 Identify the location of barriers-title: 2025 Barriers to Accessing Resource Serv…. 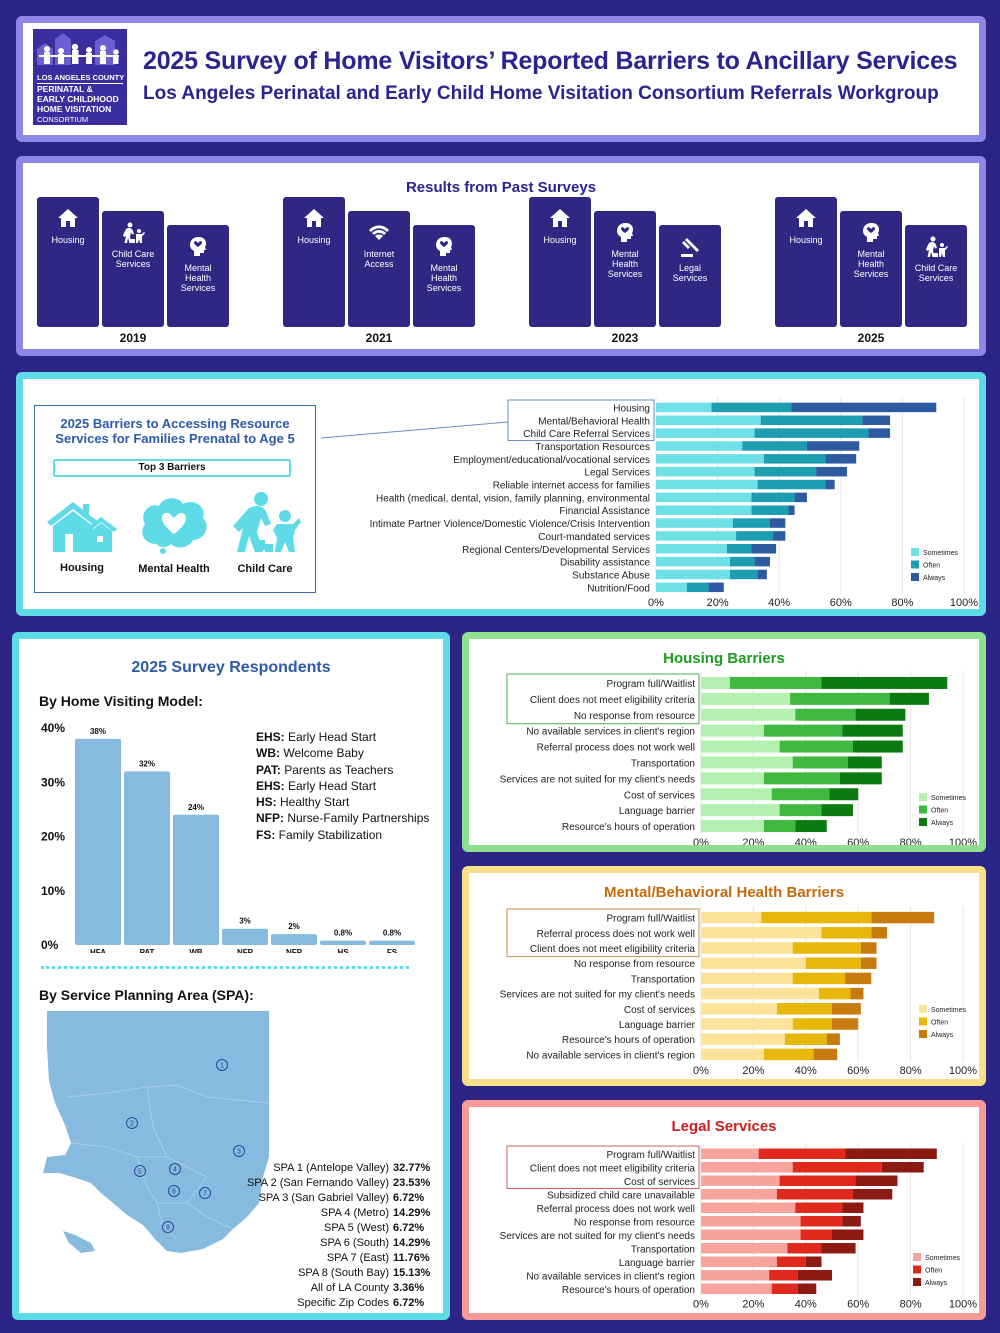
(175, 431).